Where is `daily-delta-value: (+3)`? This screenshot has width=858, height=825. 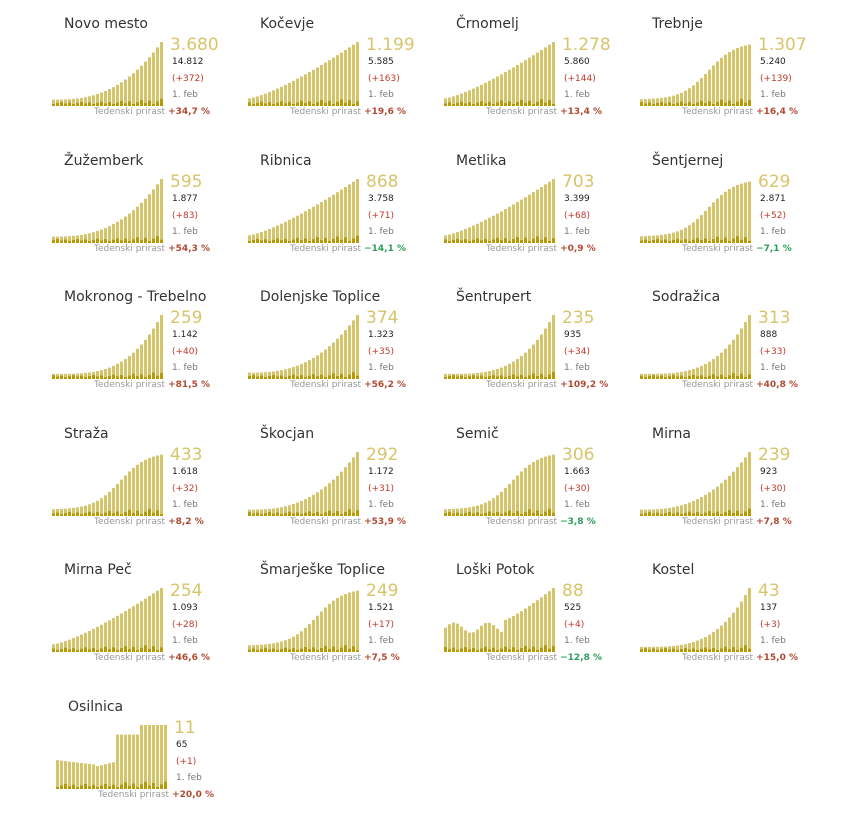 daily-delta-value: (+3) is located at coordinates (770, 625).